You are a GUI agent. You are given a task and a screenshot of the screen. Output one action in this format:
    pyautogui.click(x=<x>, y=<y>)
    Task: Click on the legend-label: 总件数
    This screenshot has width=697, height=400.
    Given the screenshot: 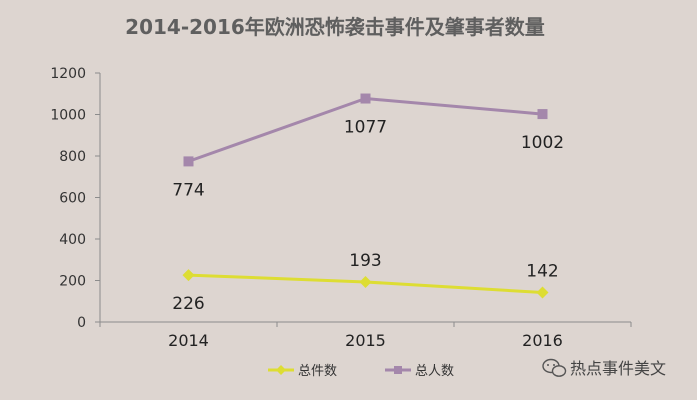 What is the action you would take?
    pyautogui.click(x=317, y=371)
    